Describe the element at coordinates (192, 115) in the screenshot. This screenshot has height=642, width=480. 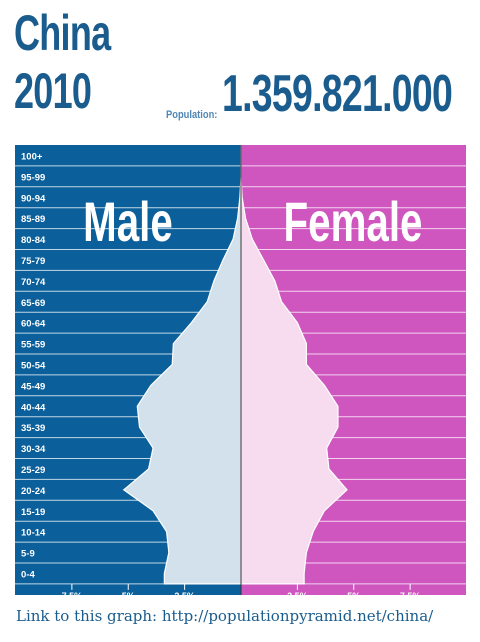
I see `population-label: Population:` at that location.